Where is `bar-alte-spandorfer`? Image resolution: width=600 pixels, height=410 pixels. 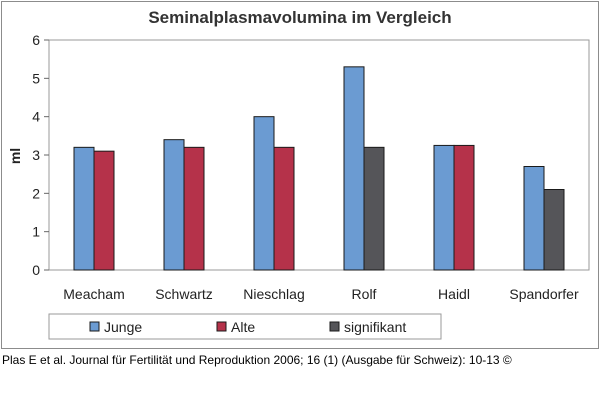
bar-alte-spandorfer is located at coordinates (554, 230).